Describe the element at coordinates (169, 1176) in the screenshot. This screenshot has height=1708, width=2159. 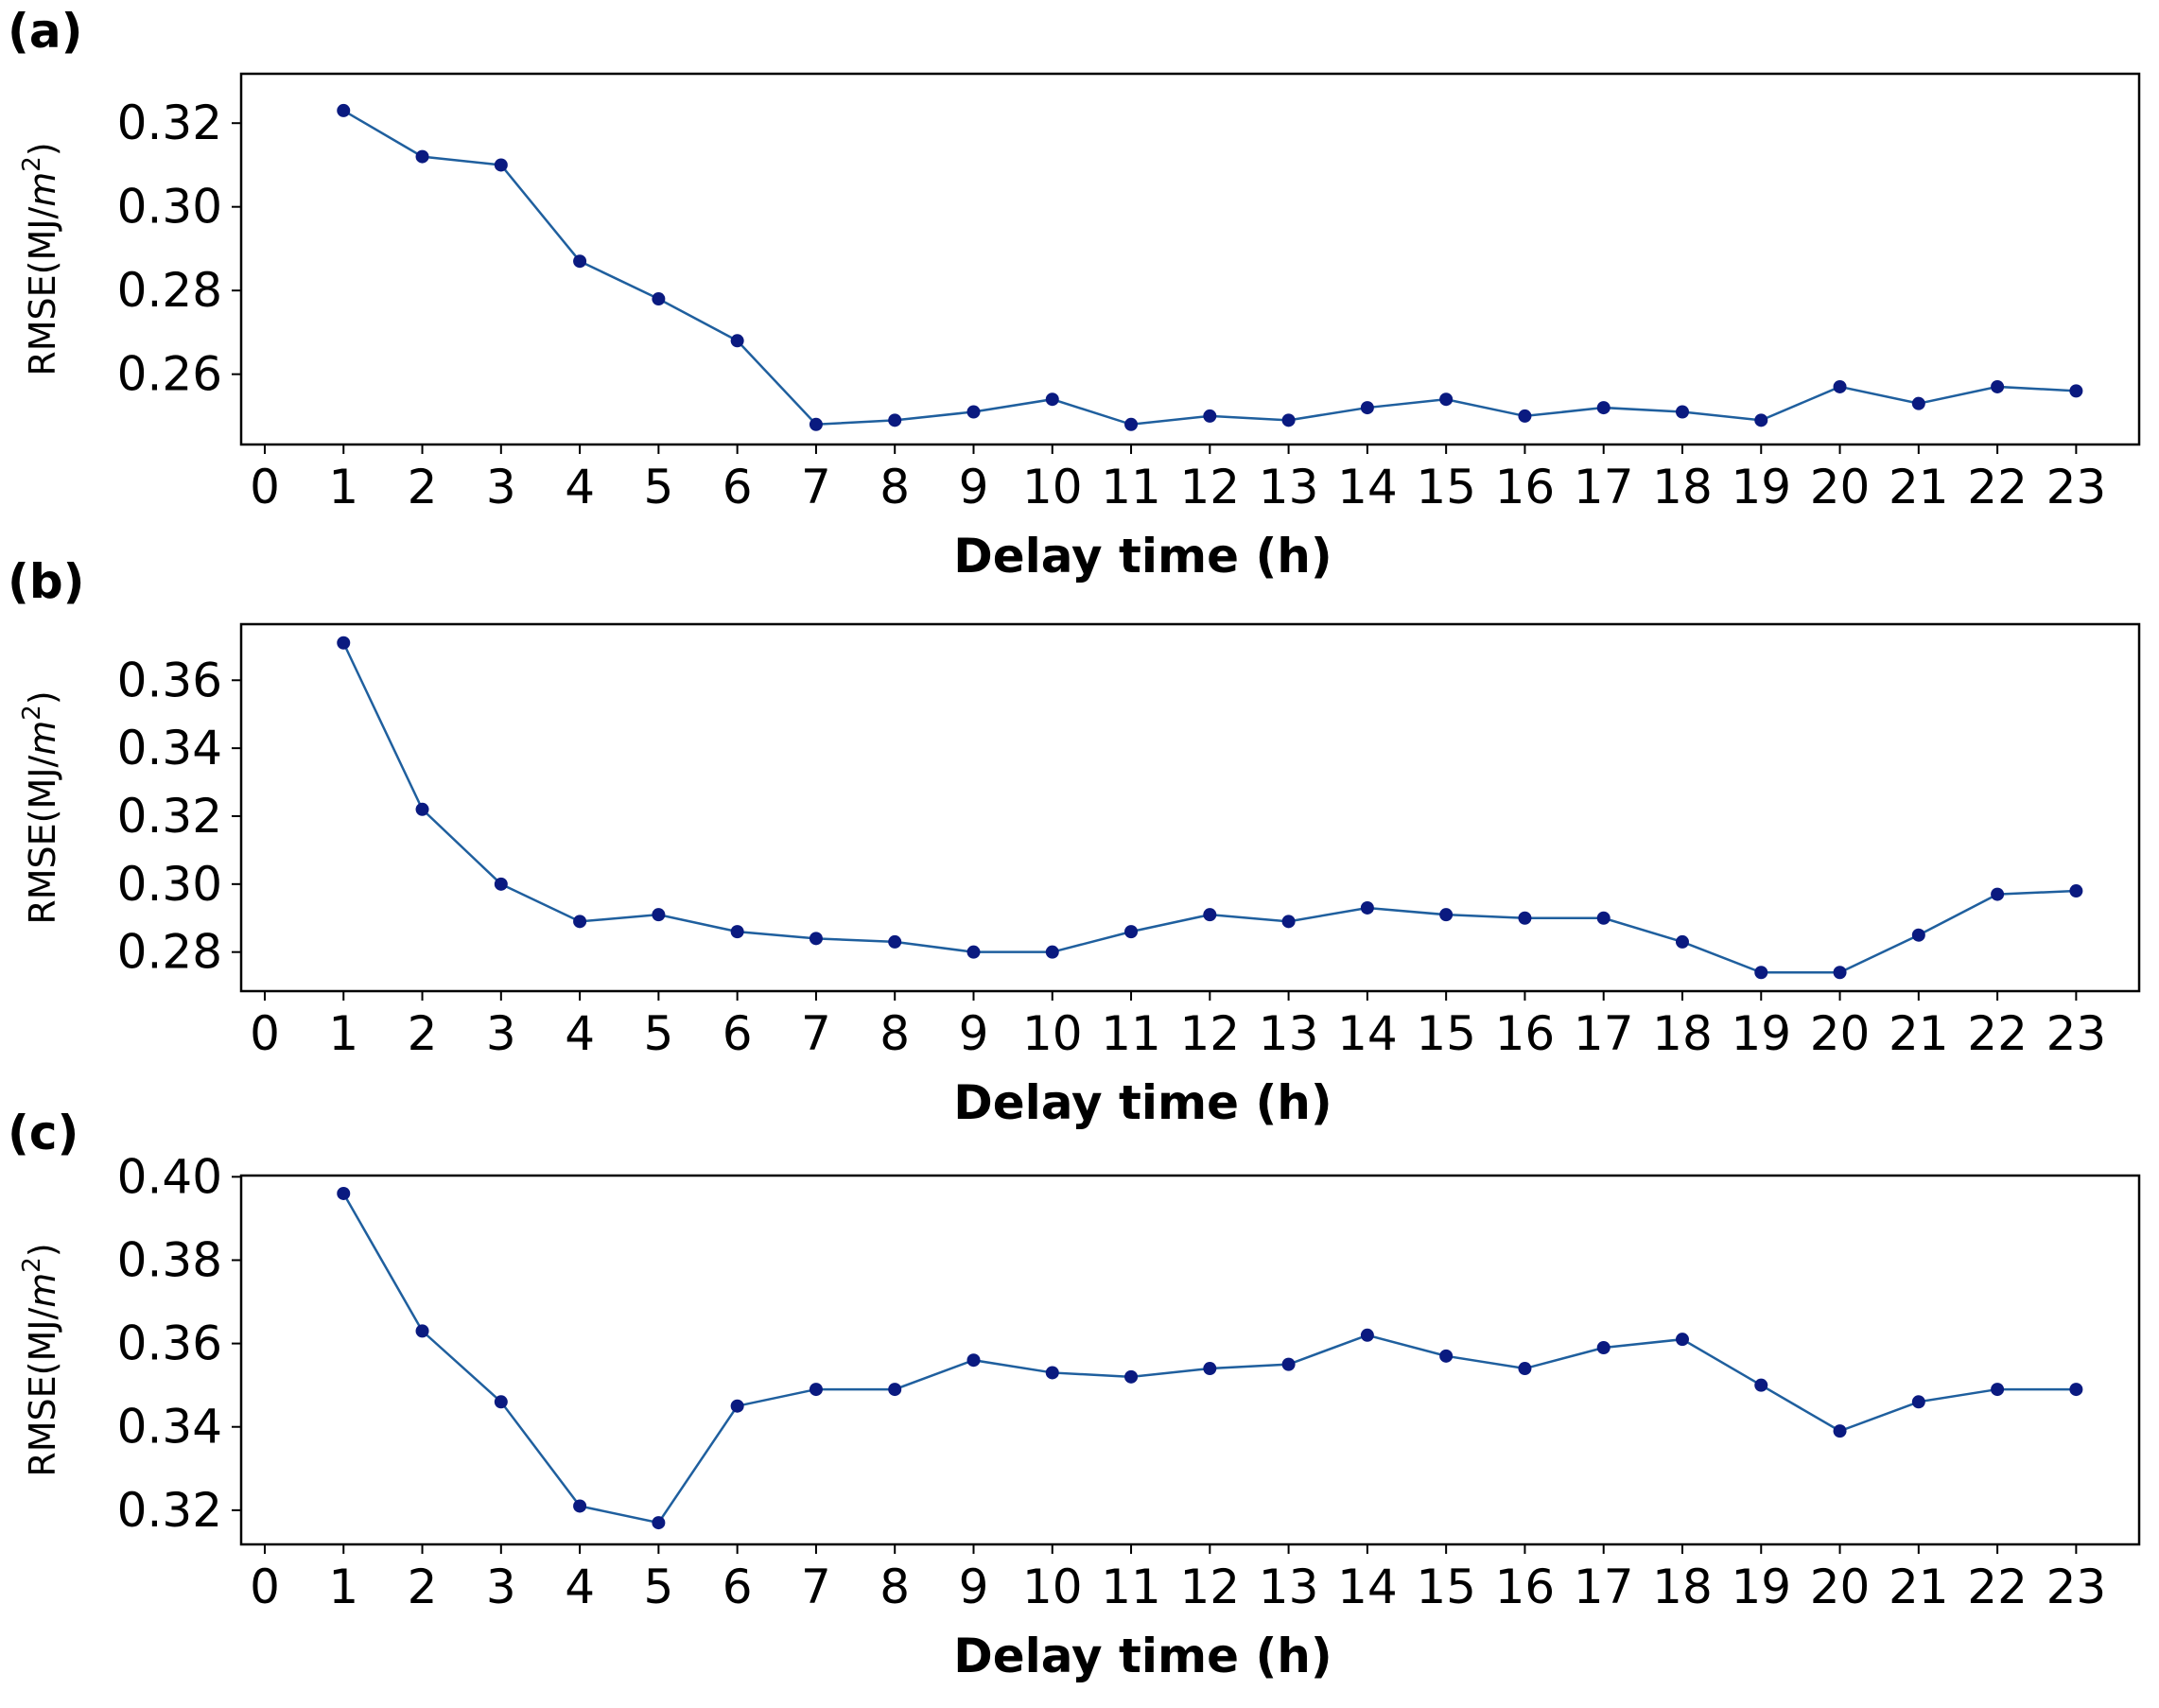
I see `y-tick-label: 0.40` at that location.